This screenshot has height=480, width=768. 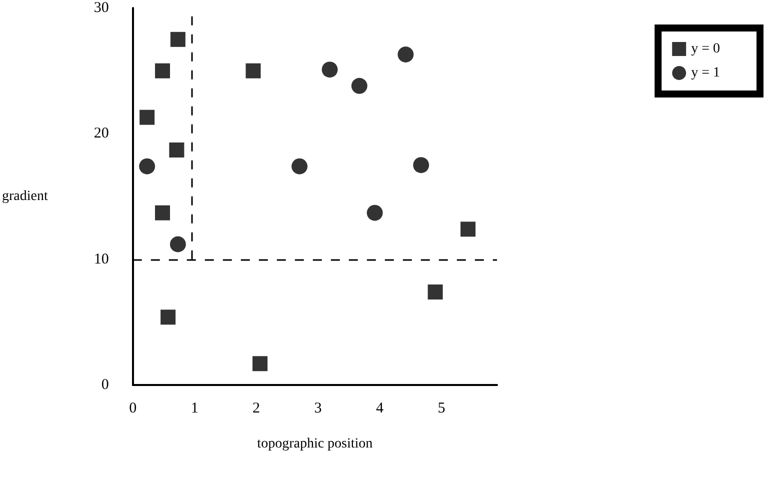 I want to click on x-axis-title: topographic position, so click(x=315, y=444).